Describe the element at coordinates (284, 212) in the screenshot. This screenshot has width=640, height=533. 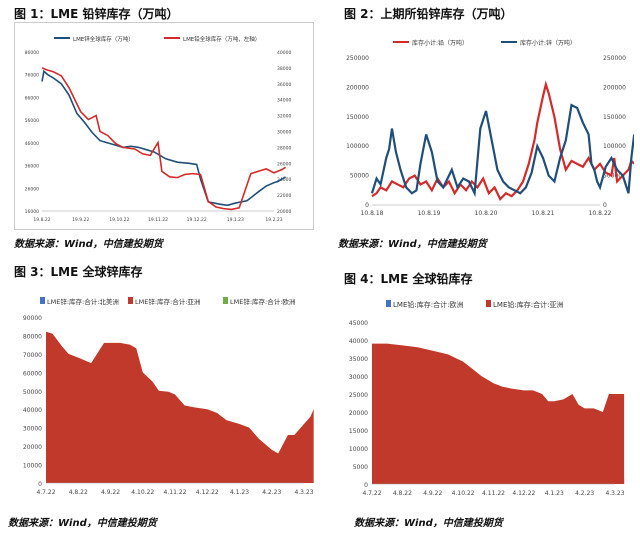
I see `y-right-tick-label: 20000` at that location.